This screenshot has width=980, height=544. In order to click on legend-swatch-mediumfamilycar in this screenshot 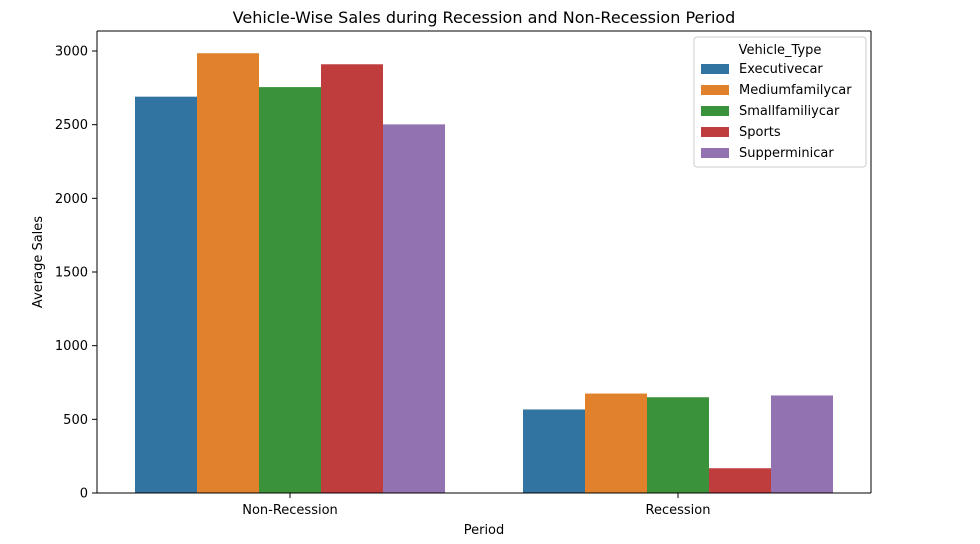, I will do `click(715, 90)`.